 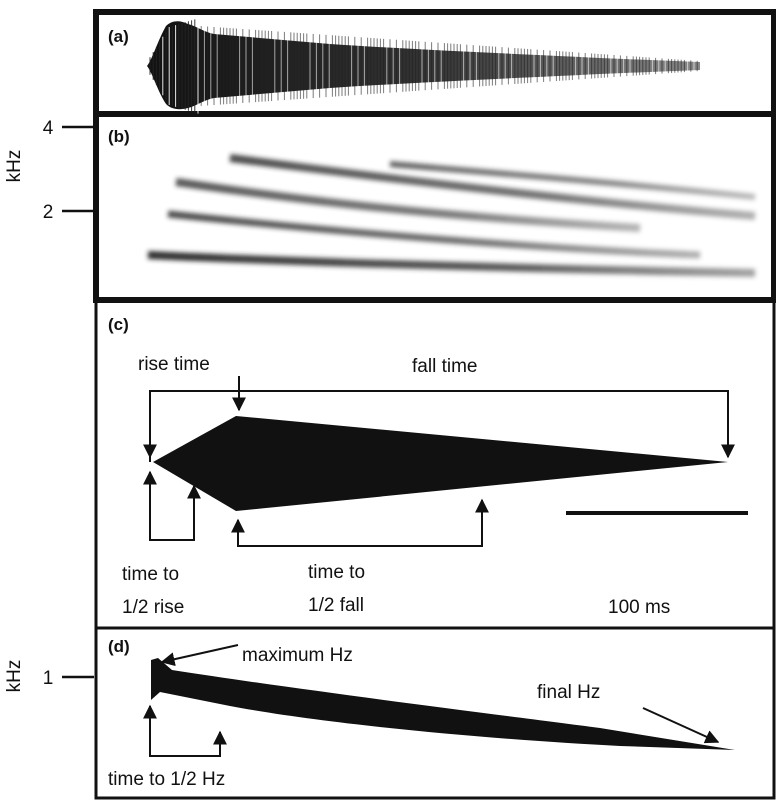 I want to click on panel-b-label: (b), so click(x=119, y=136).